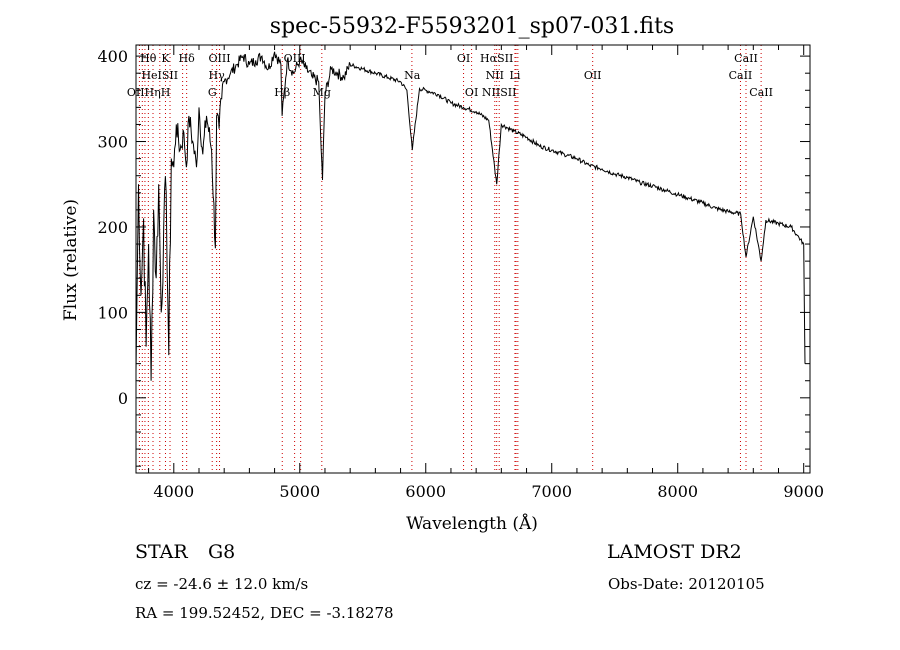 The height and width of the screenshot is (650, 900). Describe the element at coordinates (264, 613) in the screenshot. I see `ra-dec-coordinates: RA = 199.52452, DEC = -3.18278` at that location.